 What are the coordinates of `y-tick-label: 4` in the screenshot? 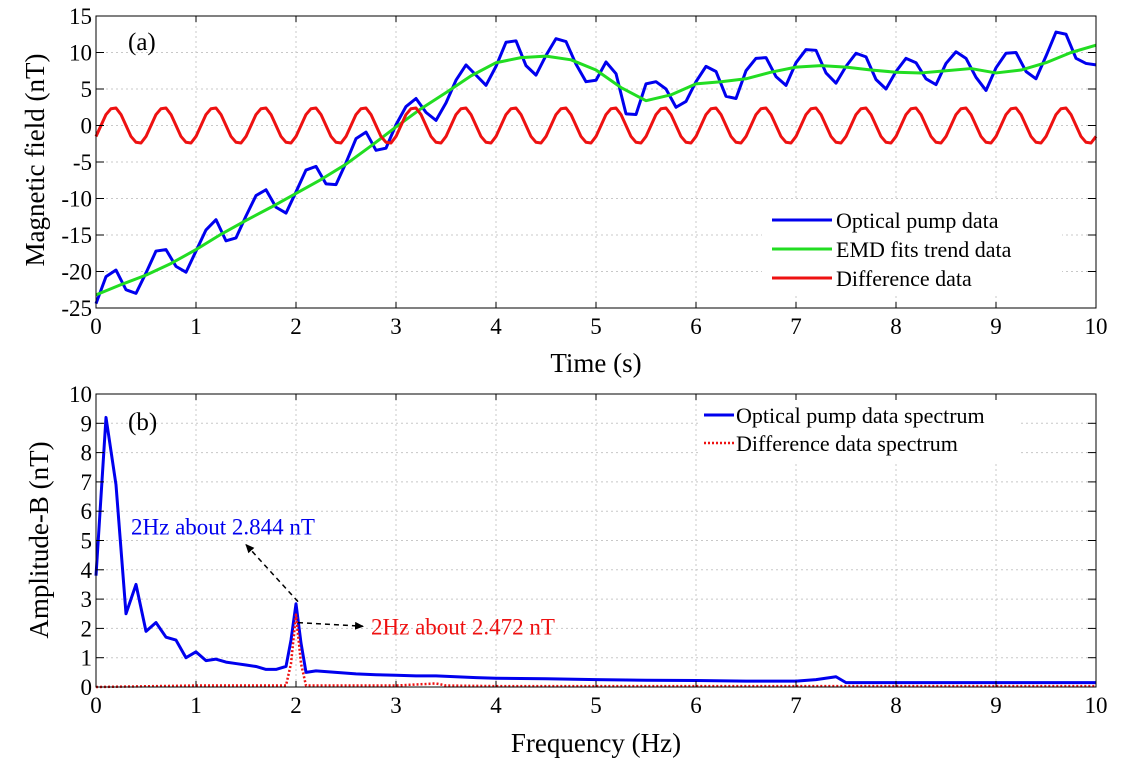 It's located at (87, 570).